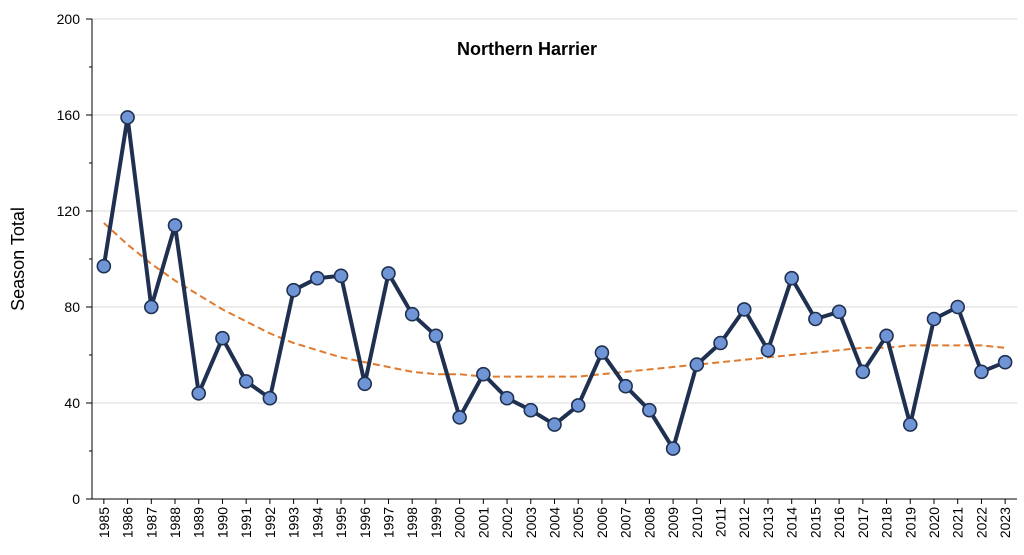 The image size is (1024, 555). I want to click on x-tick-label: 2023, so click(1005, 522).